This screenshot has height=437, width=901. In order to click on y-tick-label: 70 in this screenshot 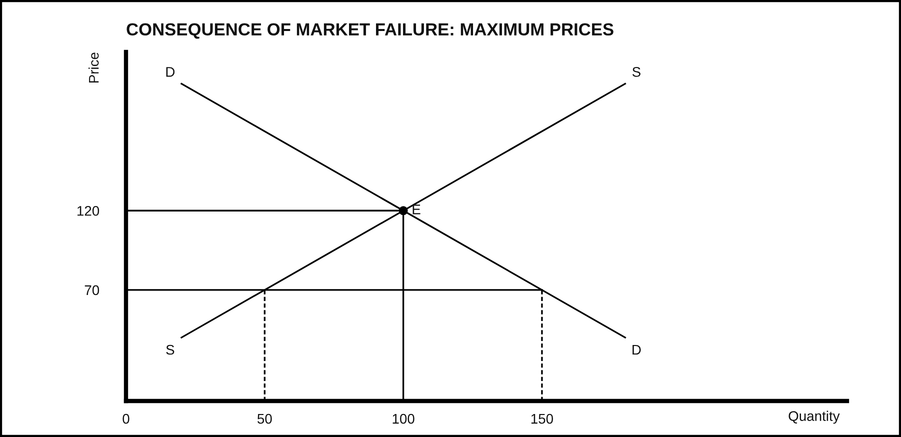, I will do `click(92, 290)`.